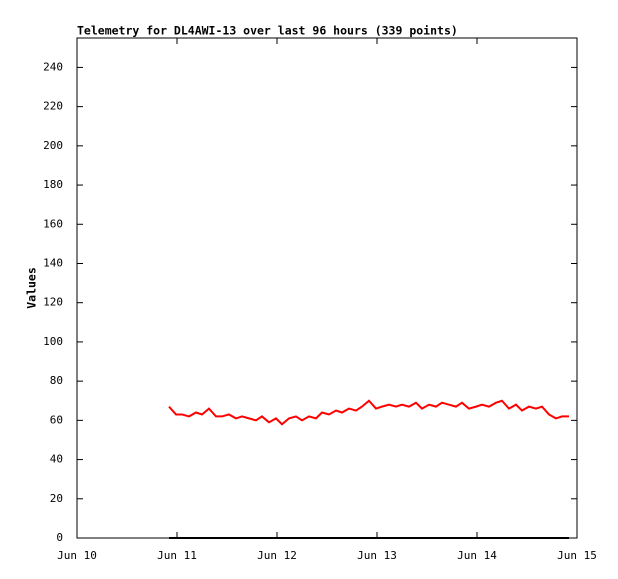  Describe the element at coordinates (32, 288) in the screenshot. I see `y-axis-label: Values` at that location.